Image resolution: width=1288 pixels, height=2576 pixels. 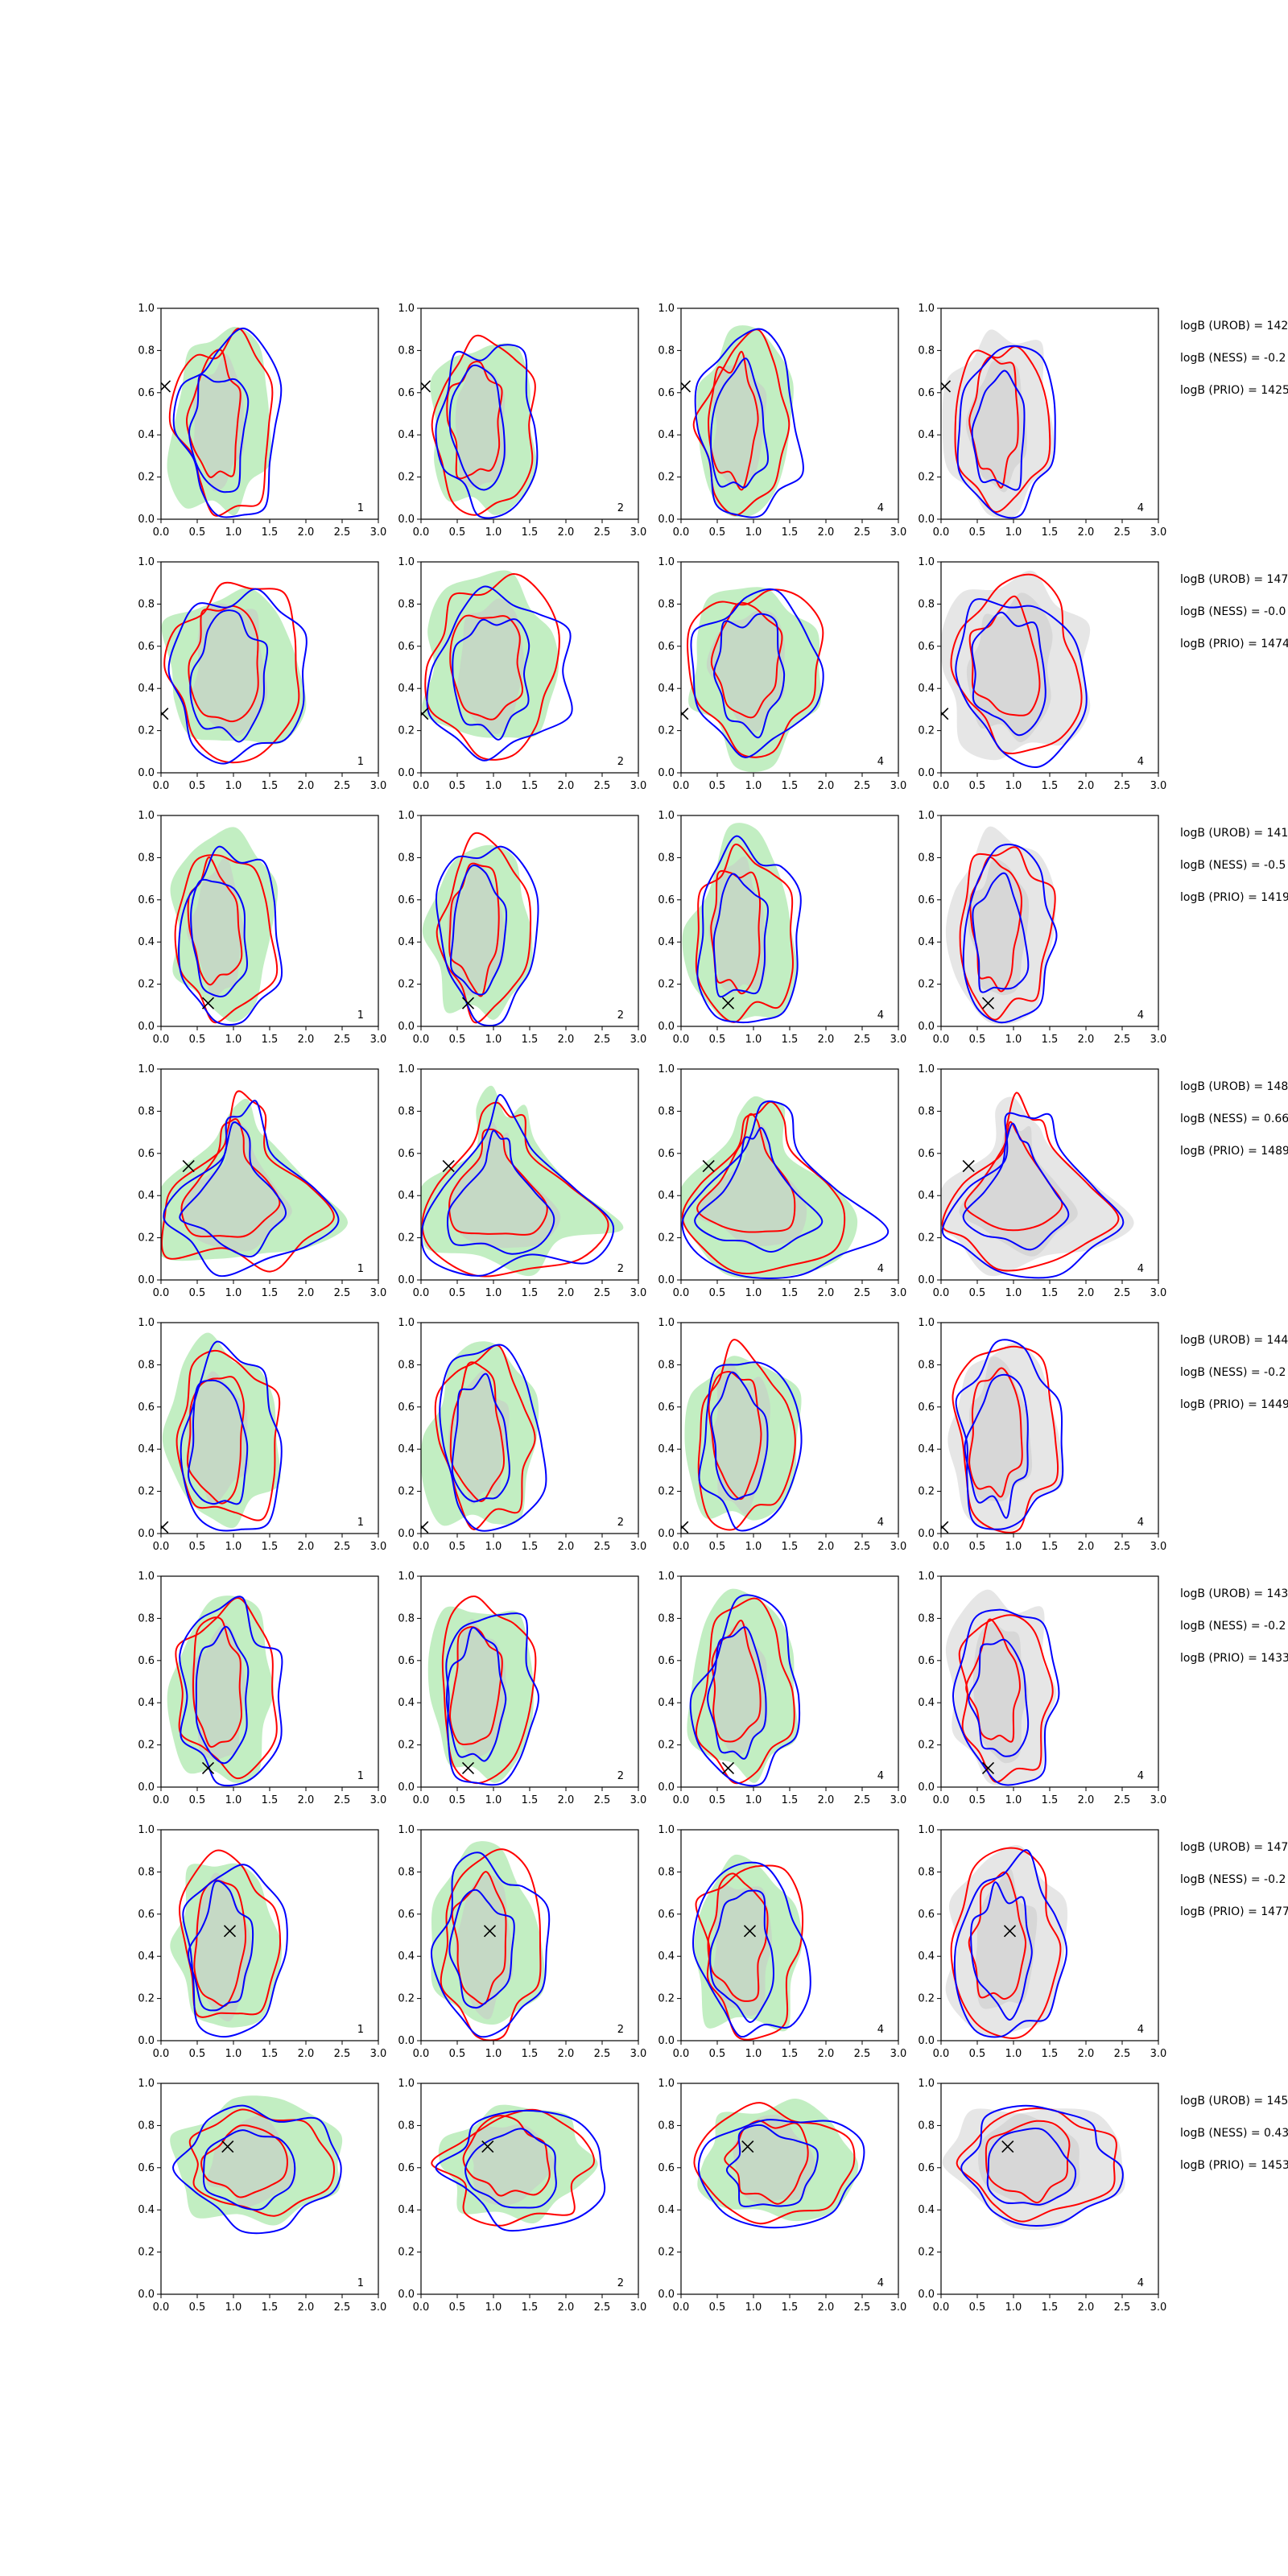 I want to click on panel-r2-c2: 0.0 0.5 1.0 1.5 2.0 2.5 3.0 0.0 0.2 0.4 0.6 0.8 1.0 2, so click(x=522, y=674).